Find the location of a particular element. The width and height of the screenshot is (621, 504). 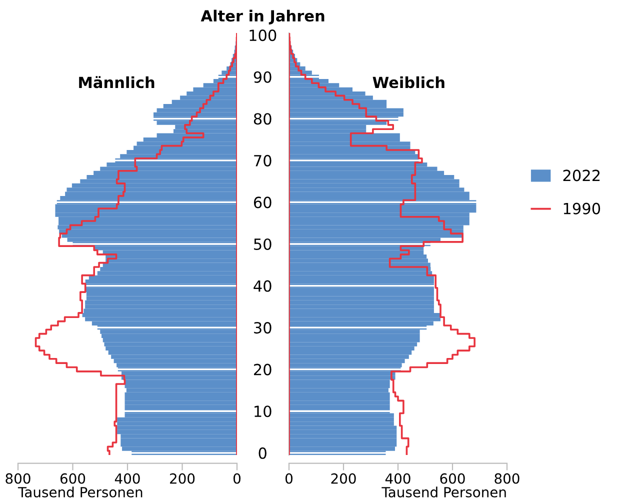

y-axis-title: Alter in Jahren is located at coordinates (262, 17).